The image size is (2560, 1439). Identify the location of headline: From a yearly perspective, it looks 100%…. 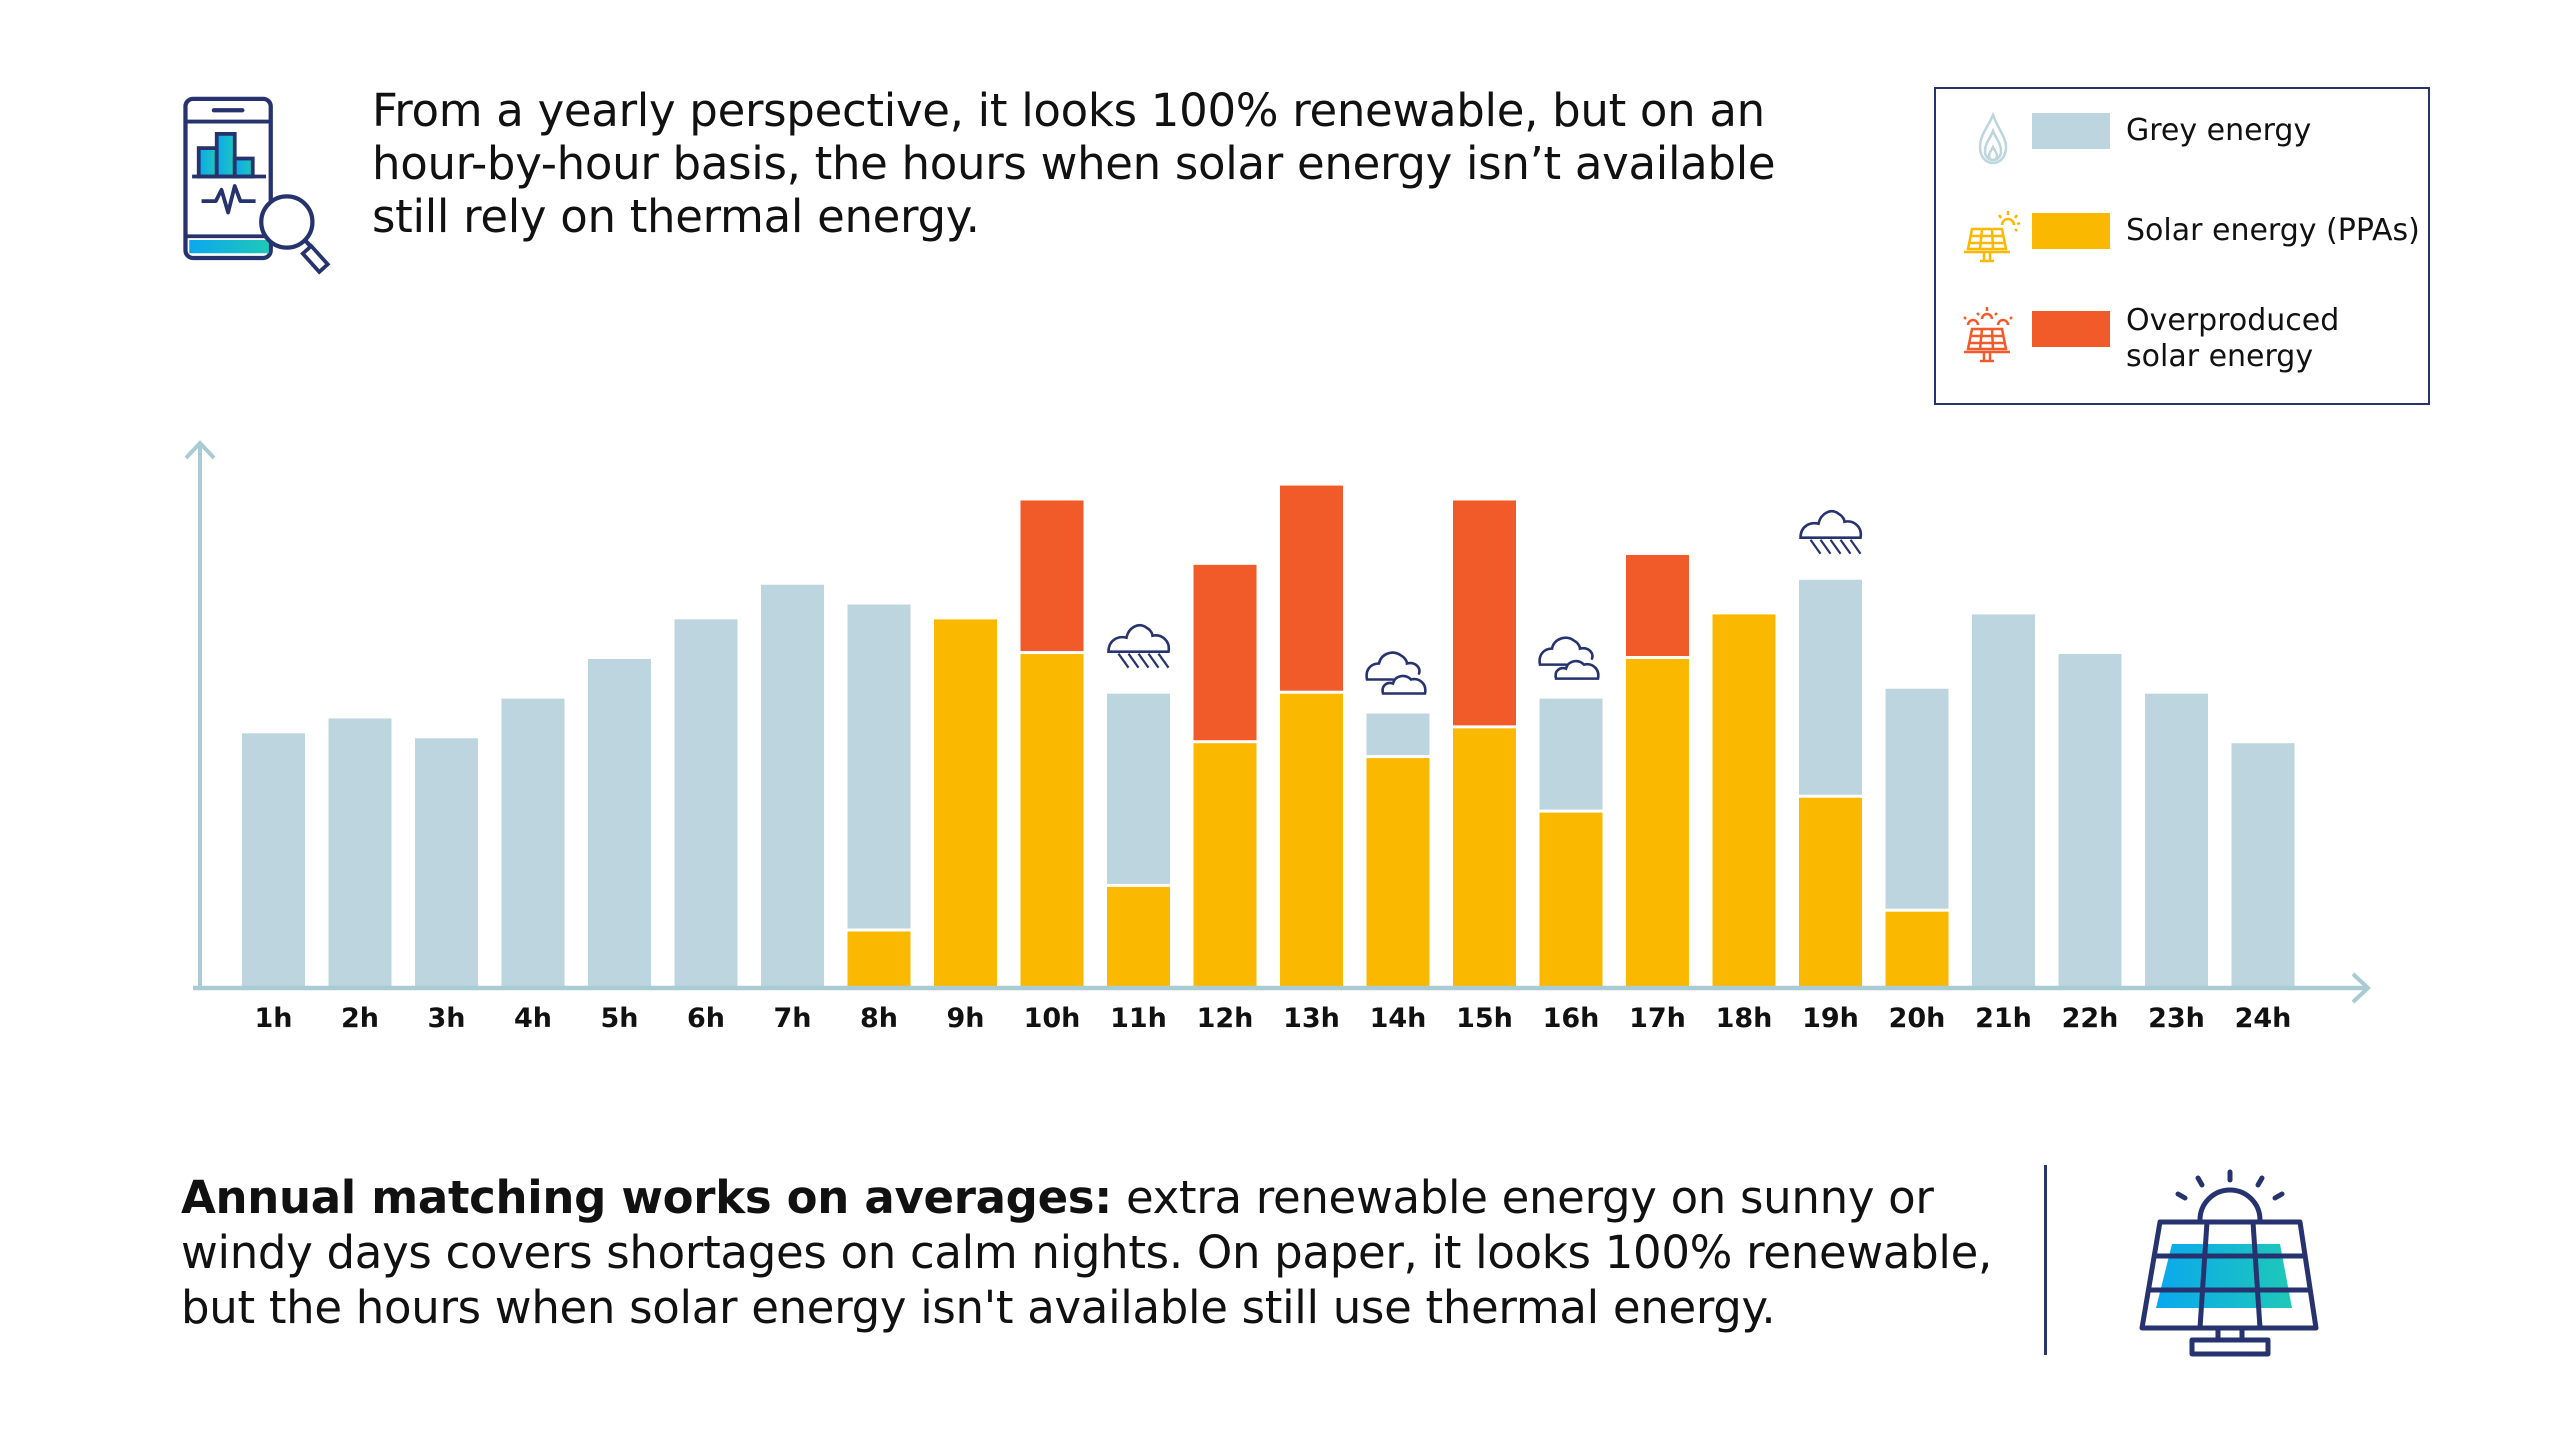
(1074, 163).